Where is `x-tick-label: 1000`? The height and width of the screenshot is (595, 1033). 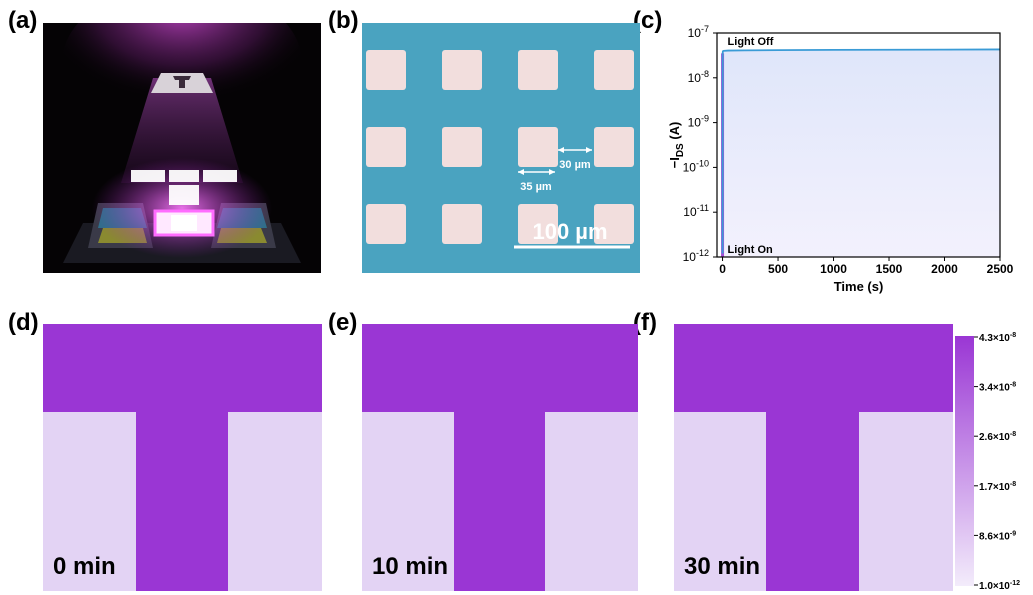 x-tick-label: 1000 is located at coordinates (833, 269).